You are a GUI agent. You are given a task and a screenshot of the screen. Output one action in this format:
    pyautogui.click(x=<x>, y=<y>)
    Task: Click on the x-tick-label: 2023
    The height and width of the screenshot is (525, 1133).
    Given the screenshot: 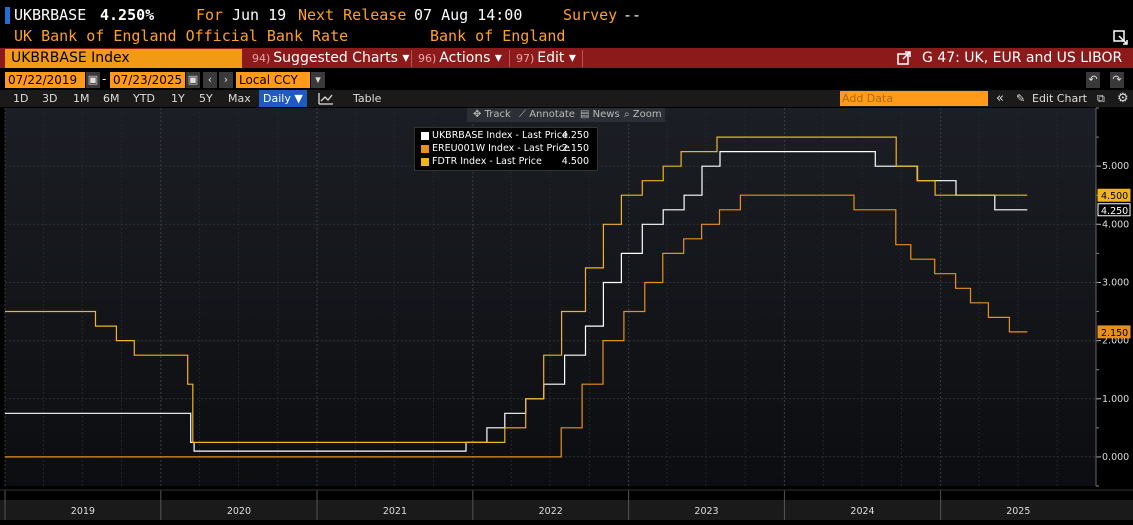 What is the action you would take?
    pyautogui.click(x=706, y=511)
    